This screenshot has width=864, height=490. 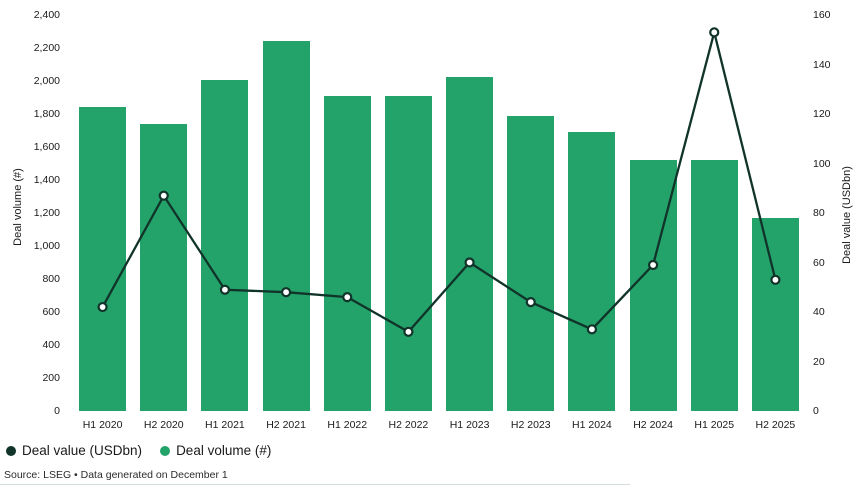 I want to click on bar-h1-2024, so click(x=592, y=271).